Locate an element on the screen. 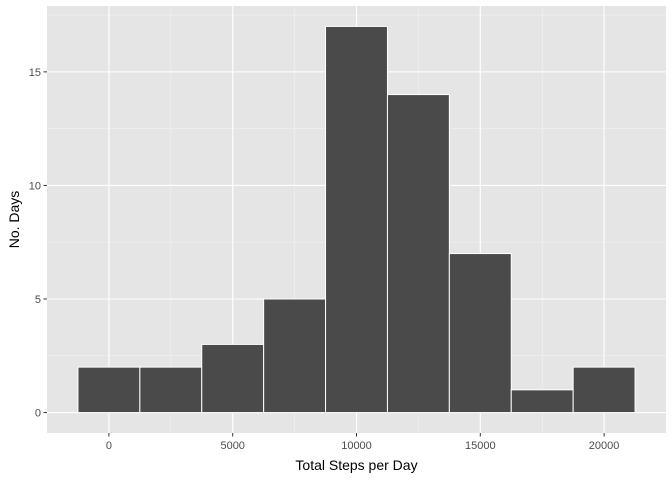 This screenshot has width=672, height=480. x-axis-title: Total Steps per Day is located at coordinates (356, 465).